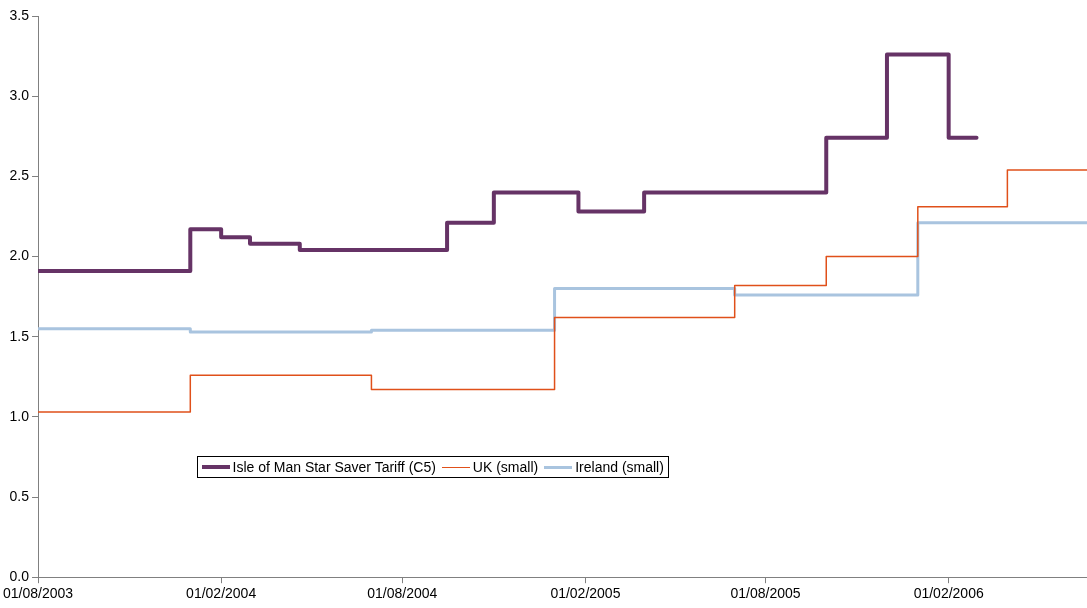  I want to click on y-tick-label: 0.5, so click(19, 495).